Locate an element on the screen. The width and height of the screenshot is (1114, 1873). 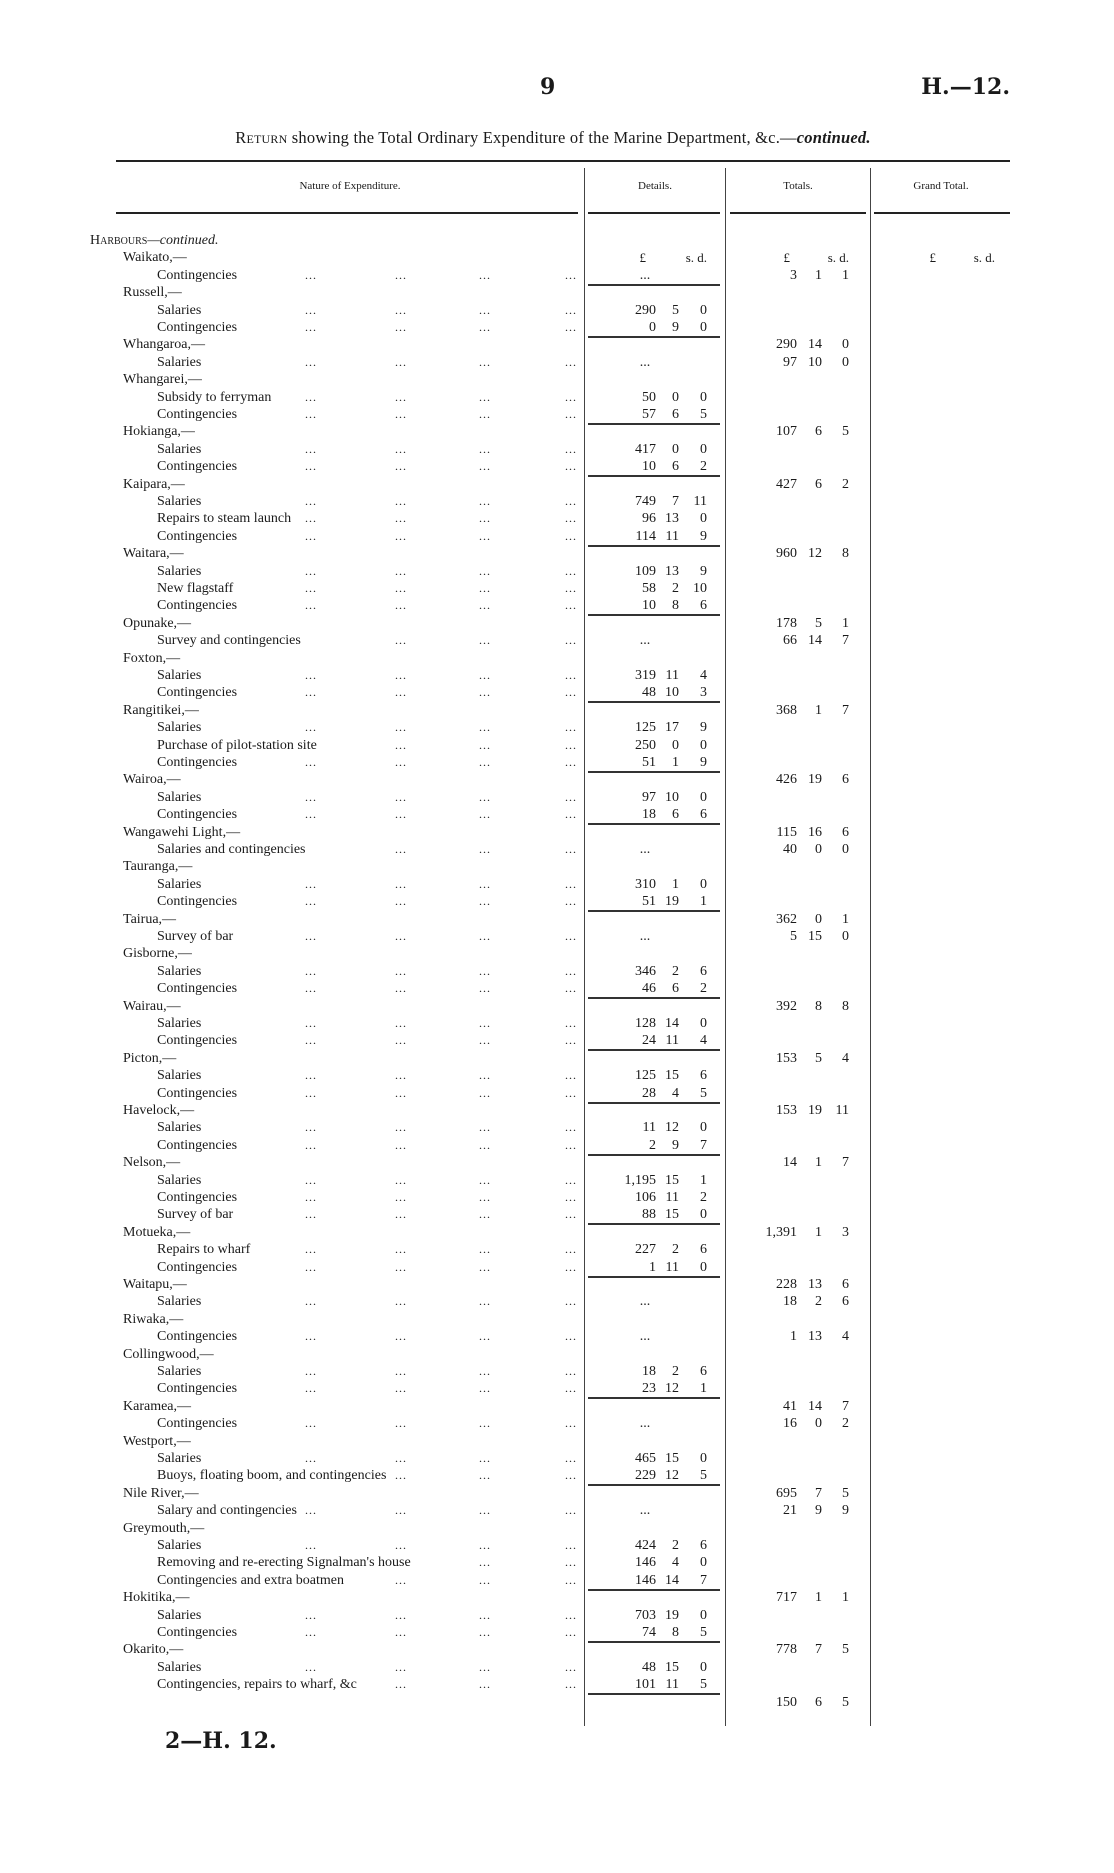
section-name: Harbours is located at coordinates (119, 240).